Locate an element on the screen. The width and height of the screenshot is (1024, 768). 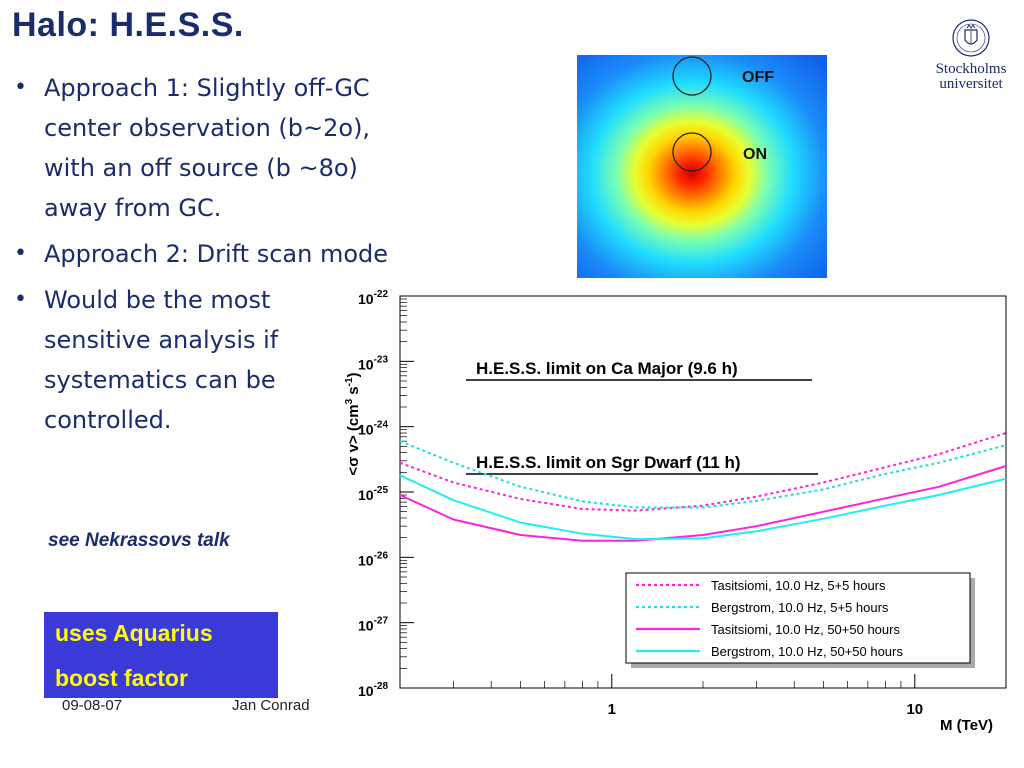
footer-author: Jan Conrad is located at coordinates (271, 705).